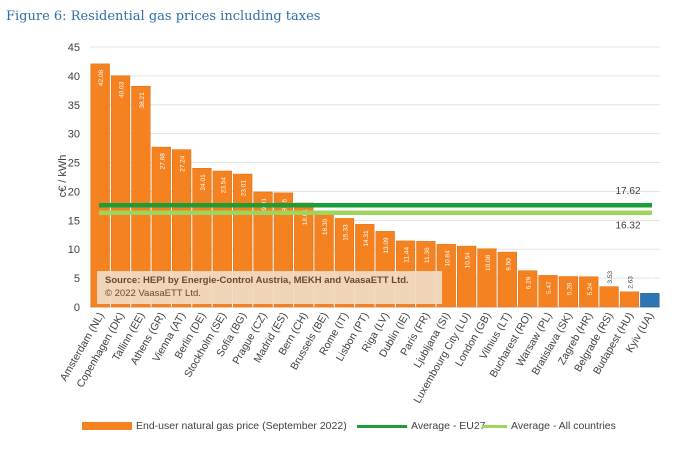  What do you see at coordinates (74, 106) in the screenshot?
I see `y-tick-label: 35` at bounding box center [74, 106].